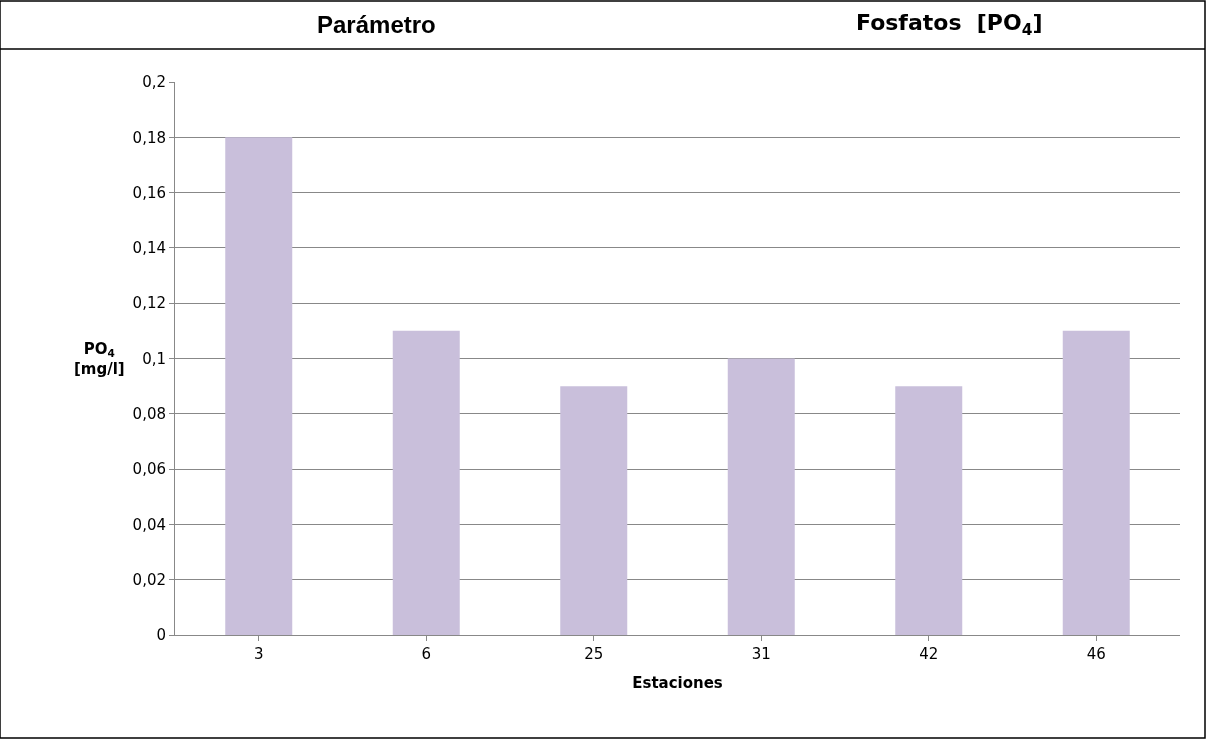 The image size is (1206, 739). Describe the element at coordinates (929, 654) in the screenshot. I see `x-tick-label: 42` at that location.